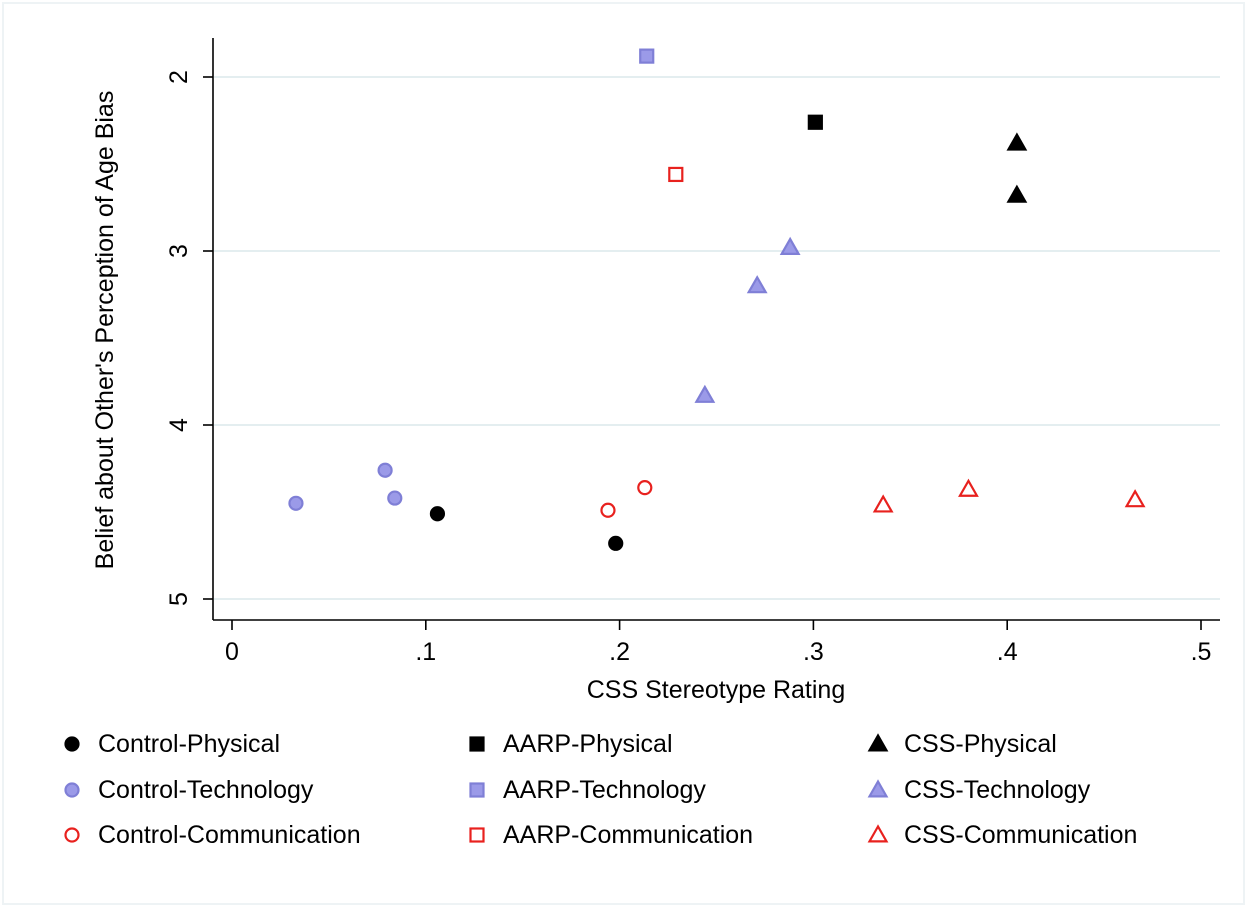 Image resolution: width=1247 pixels, height=907 pixels. What do you see at coordinates (232, 652) in the screenshot?
I see `x-tick-label: 0` at bounding box center [232, 652].